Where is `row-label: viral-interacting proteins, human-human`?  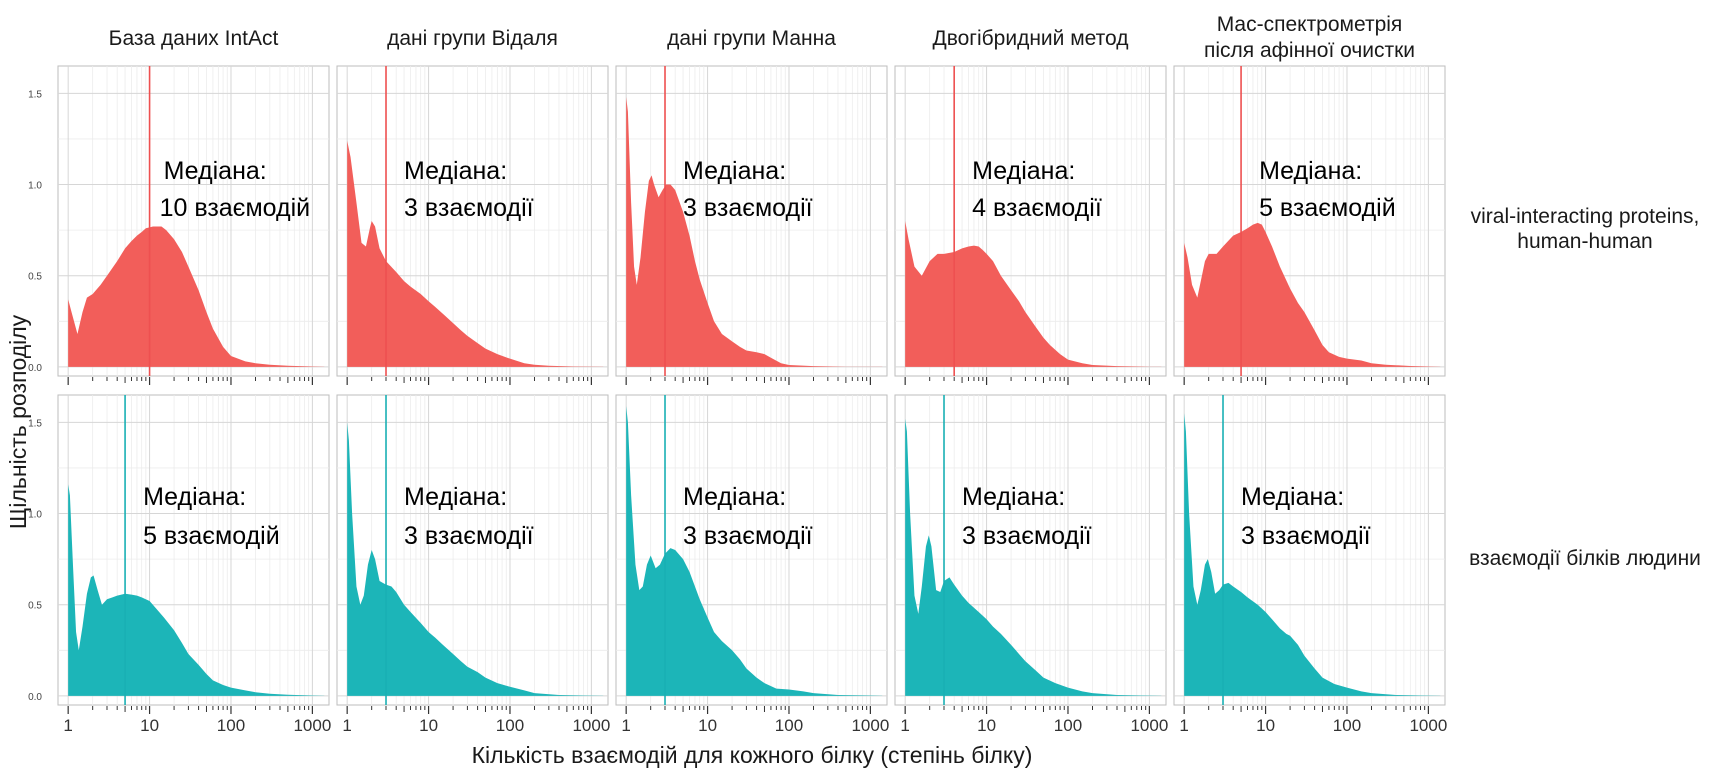 row-label: viral-interacting proteins, human-human is located at coordinates (1585, 229).